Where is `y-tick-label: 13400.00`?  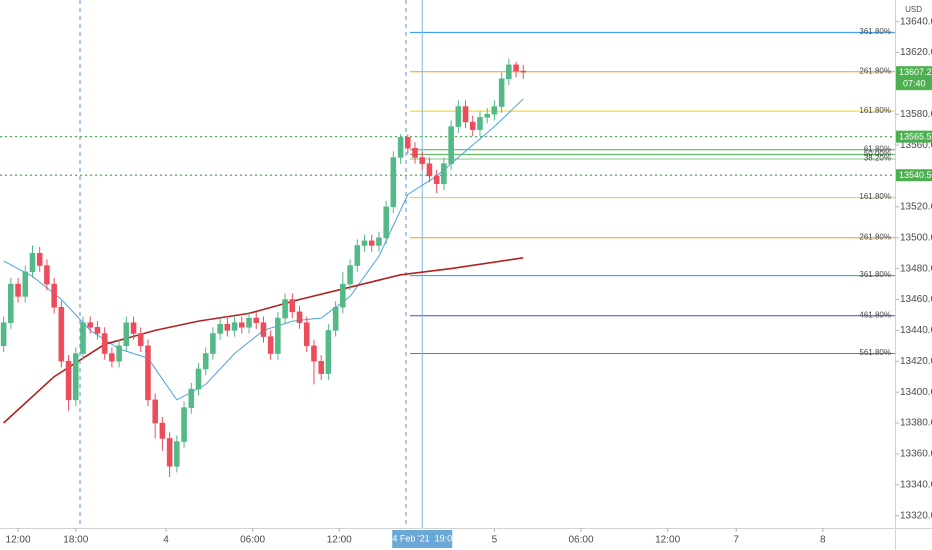 y-tick-label: 13400.00 is located at coordinates (916, 392).